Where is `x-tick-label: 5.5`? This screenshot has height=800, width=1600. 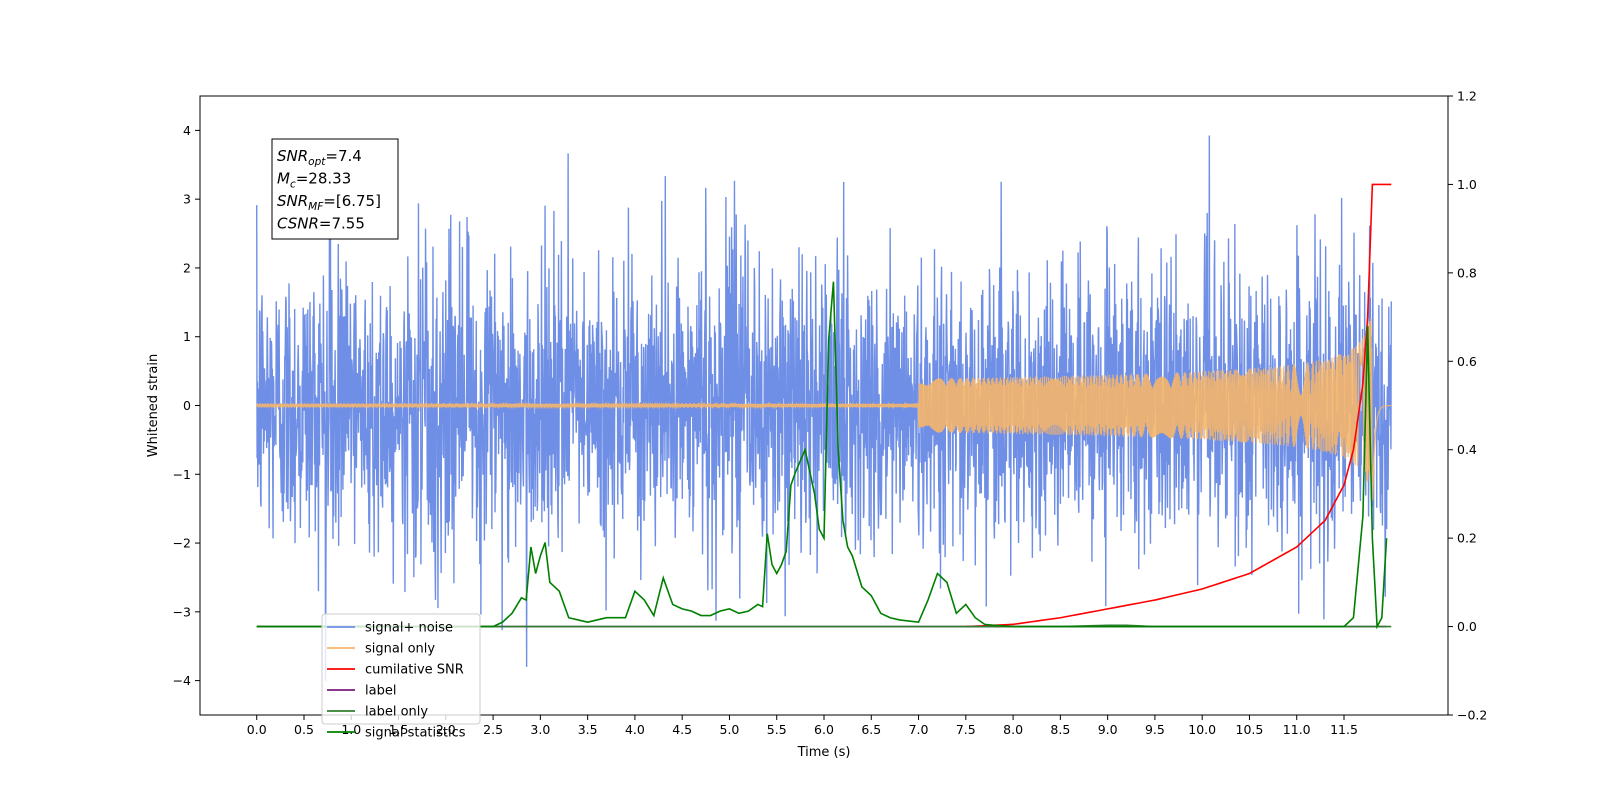 x-tick-label: 5.5 is located at coordinates (777, 729).